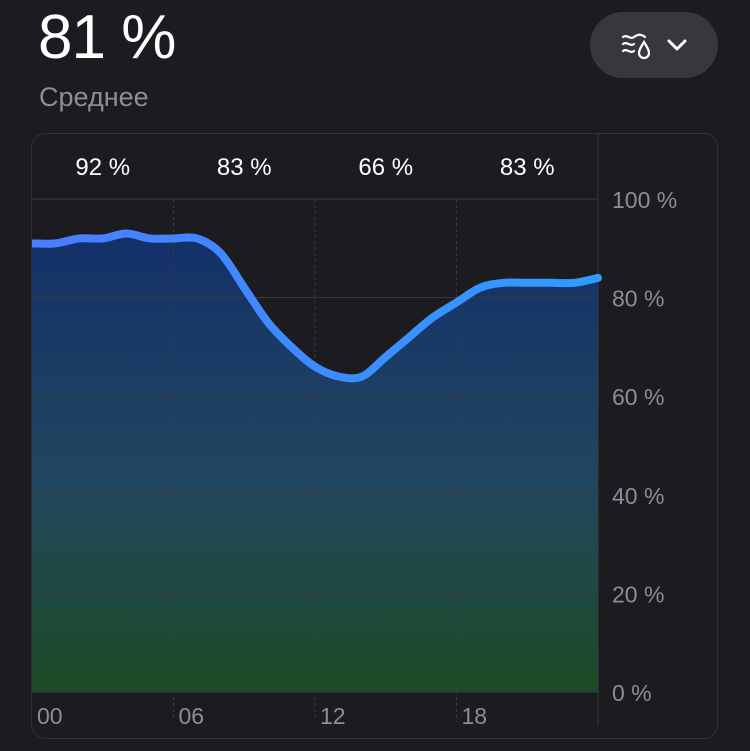  Describe the element at coordinates (677, 45) in the screenshot. I see `chevron-down-icon` at that location.